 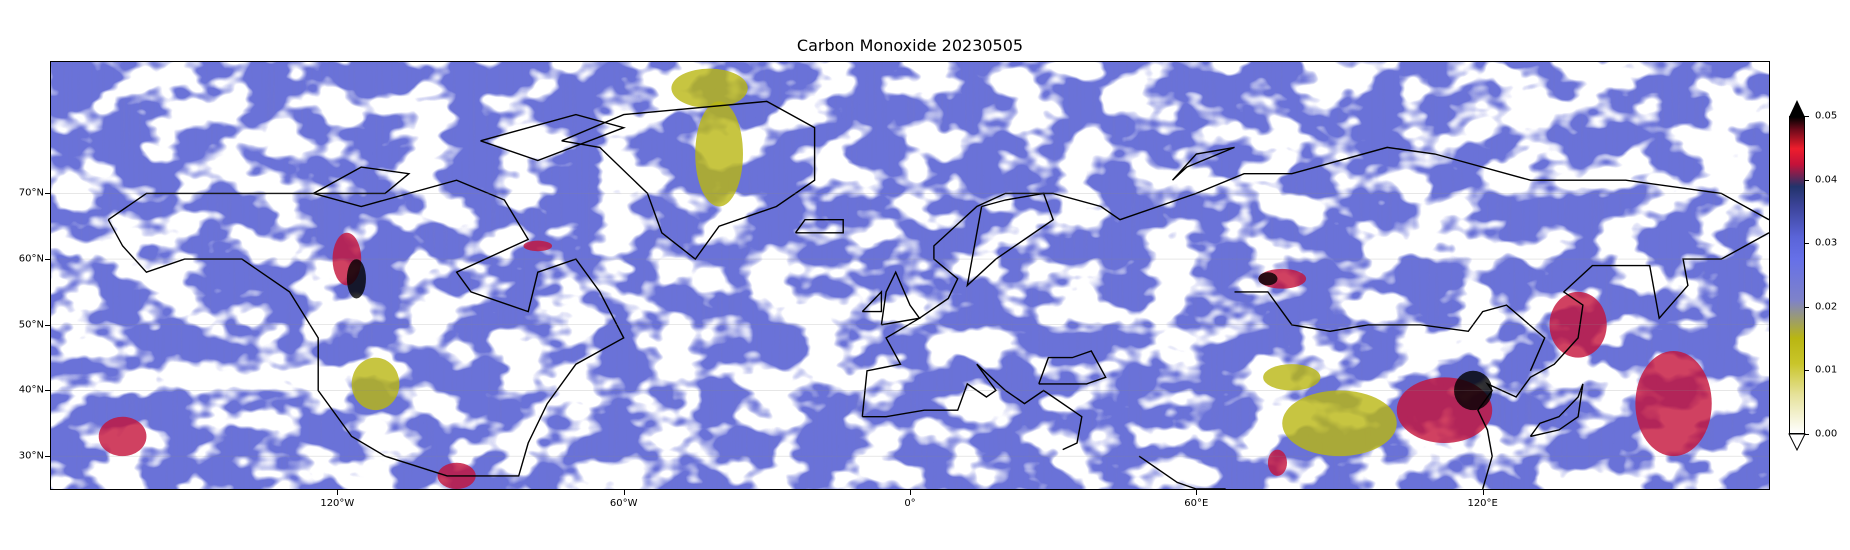 I want to click on lon-label: 120°E, so click(x=1482, y=503).